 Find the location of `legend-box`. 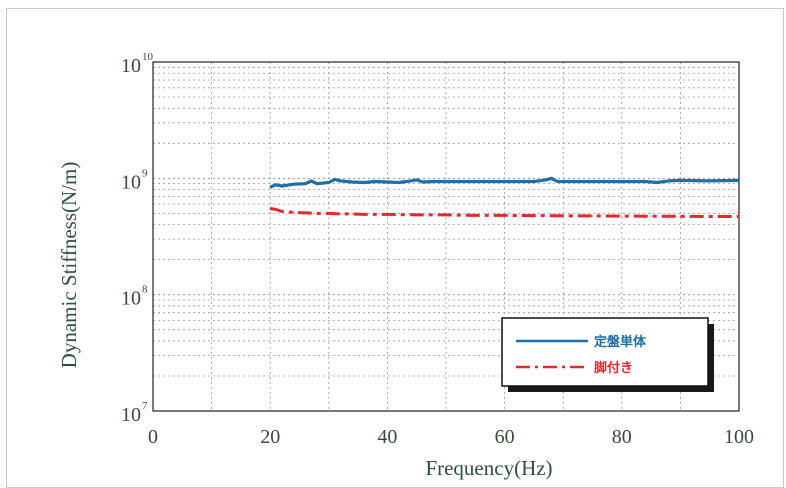

legend-box is located at coordinates (605, 352).